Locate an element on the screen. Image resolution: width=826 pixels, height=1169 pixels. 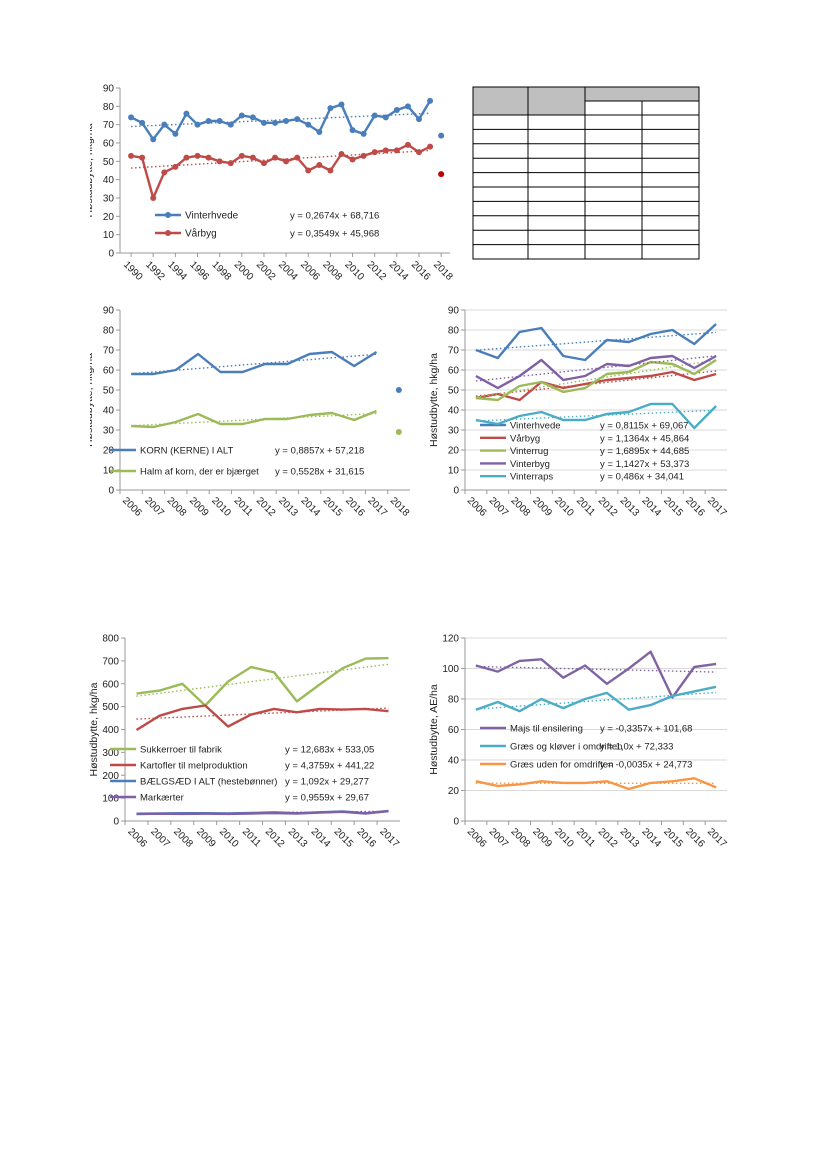
y-tick-label: 80 is located at coordinates (454, 700).